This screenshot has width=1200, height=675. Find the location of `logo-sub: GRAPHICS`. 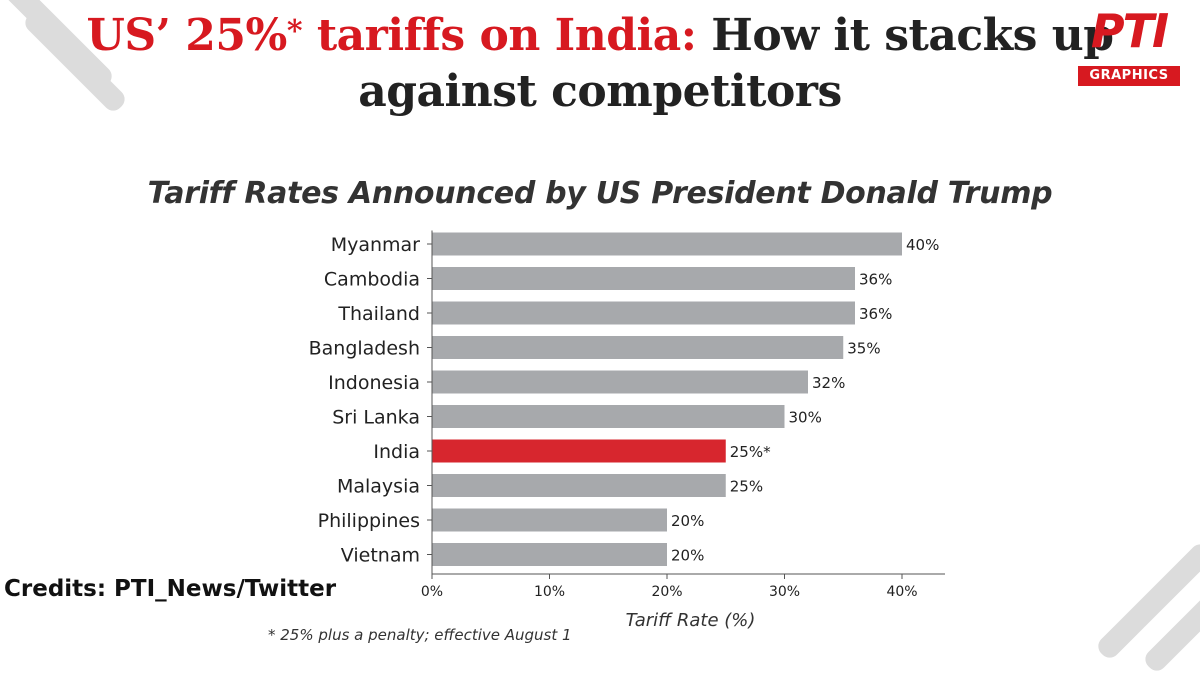

logo-sub: GRAPHICS is located at coordinates (1129, 76).